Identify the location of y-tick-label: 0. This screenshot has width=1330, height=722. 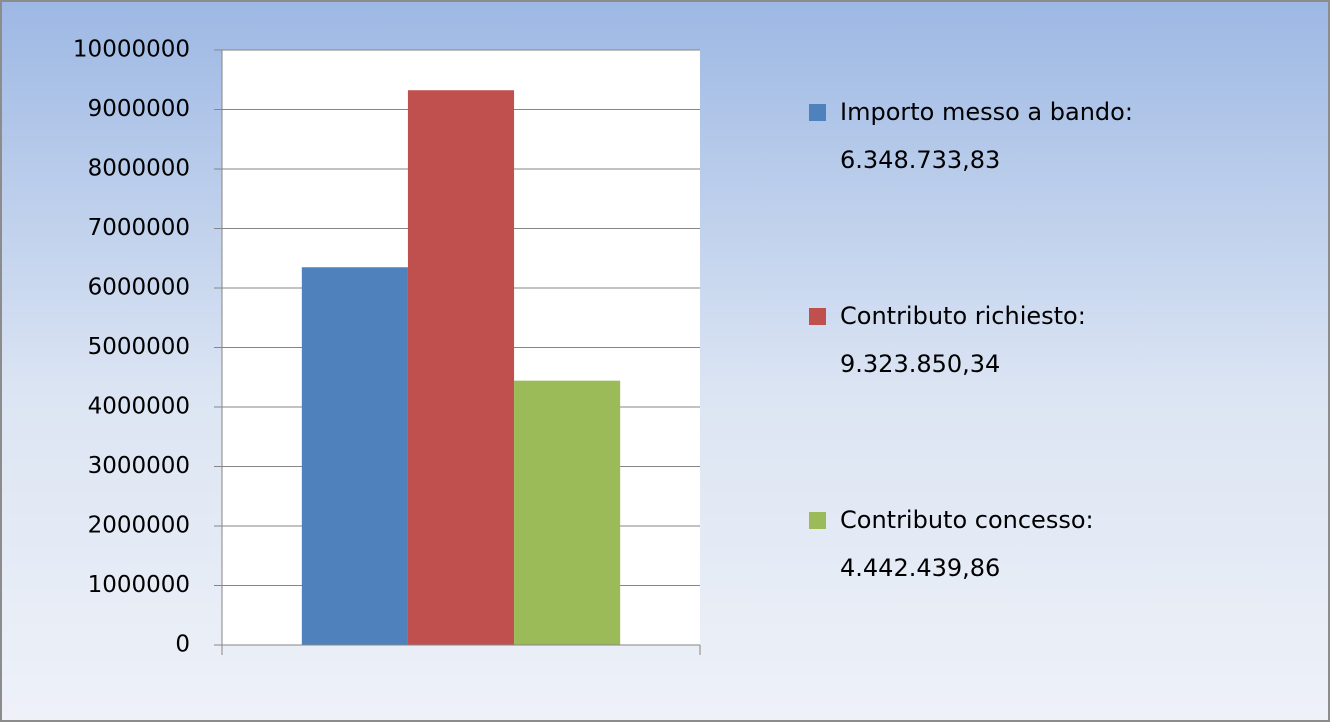
(182, 645).